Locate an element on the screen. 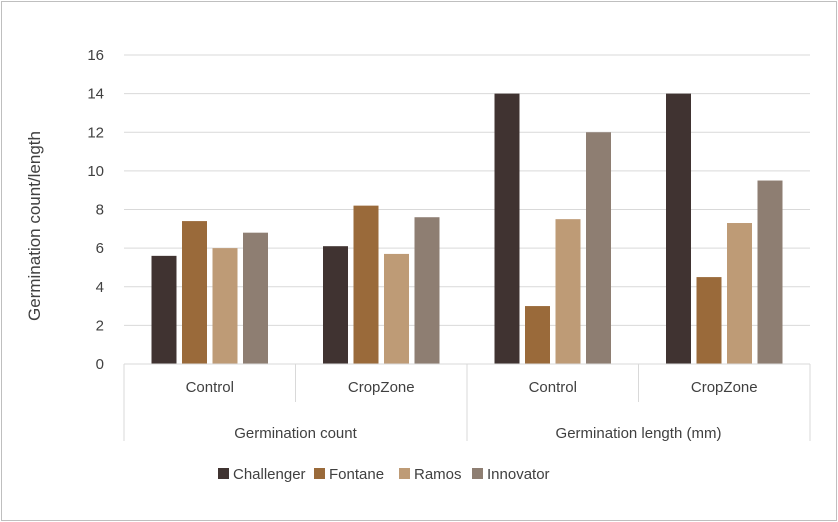 Image resolution: width=838 pixels, height=522 pixels. legend-swatch-fontane is located at coordinates (319, 473).